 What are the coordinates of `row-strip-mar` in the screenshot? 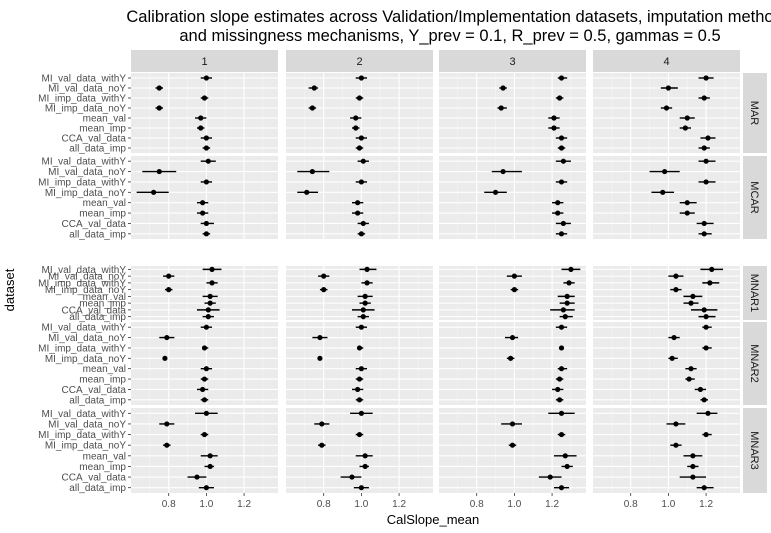 It's located at (755, 113).